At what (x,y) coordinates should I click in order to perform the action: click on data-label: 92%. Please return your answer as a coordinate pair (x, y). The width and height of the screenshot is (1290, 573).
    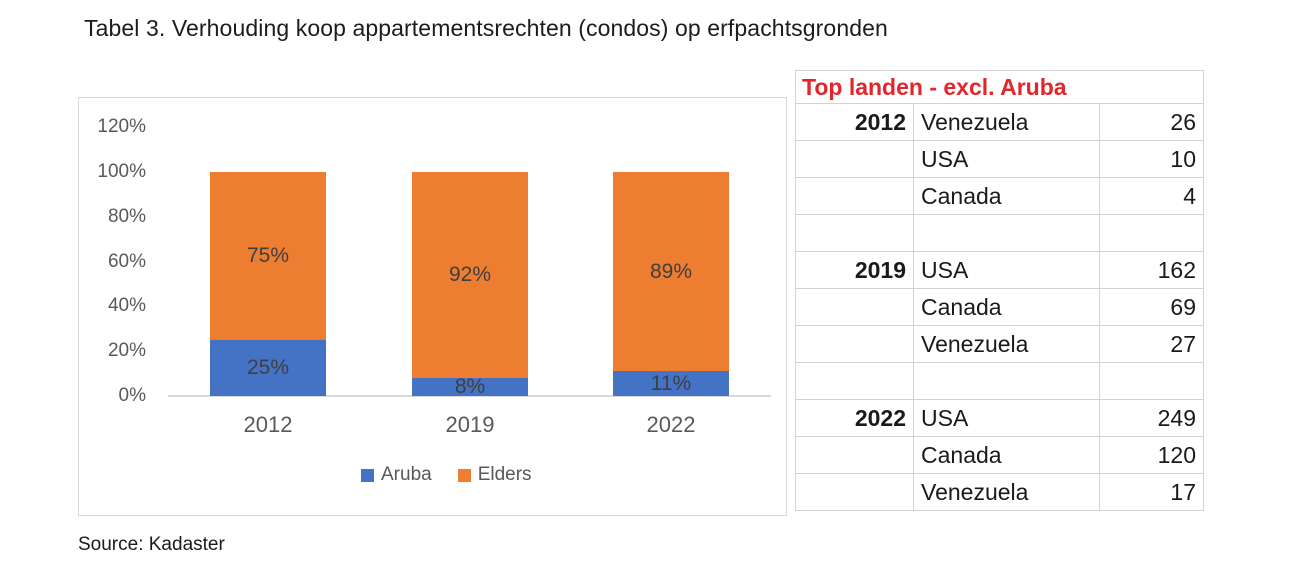
    Looking at the image, I should click on (470, 275).